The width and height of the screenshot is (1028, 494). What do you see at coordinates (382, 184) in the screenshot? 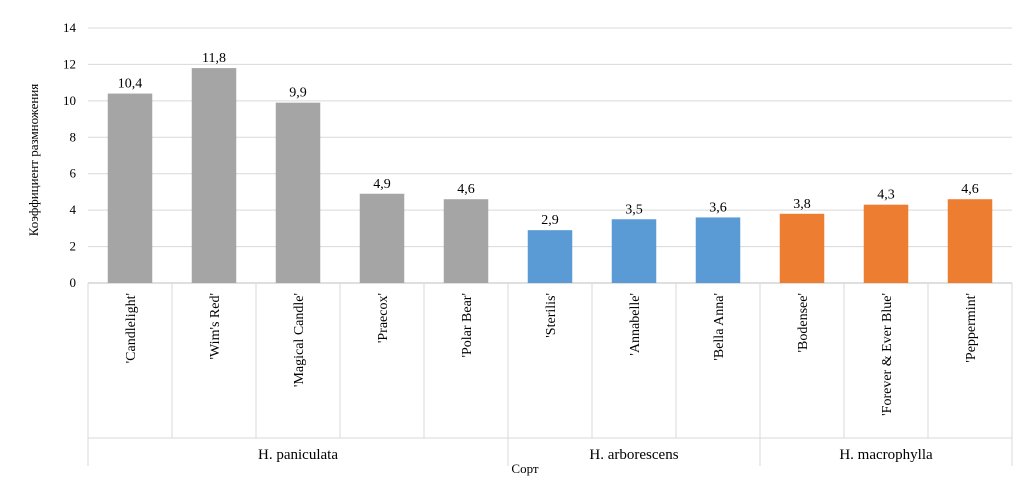
I see `data-label: 4,9` at bounding box center [382, 184].